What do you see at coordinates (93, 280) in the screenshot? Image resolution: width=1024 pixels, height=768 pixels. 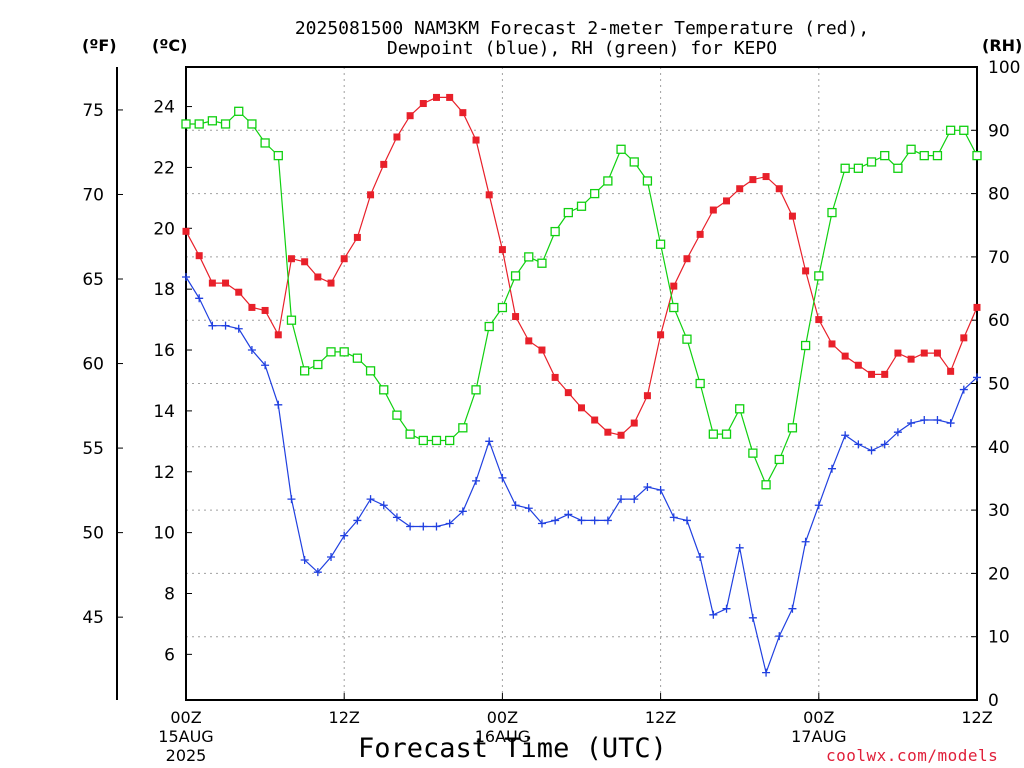 I see `fahrenheit-tick-label: 65` at bounding box center [93, 280].